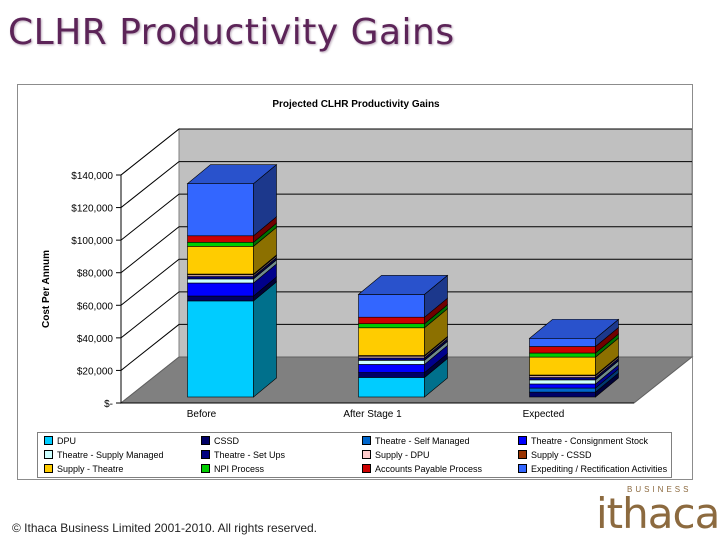  Describe the element at coordinates (422, 441) in the screenshot. I see `legend-label: Theatre - Self Managed` at that location.